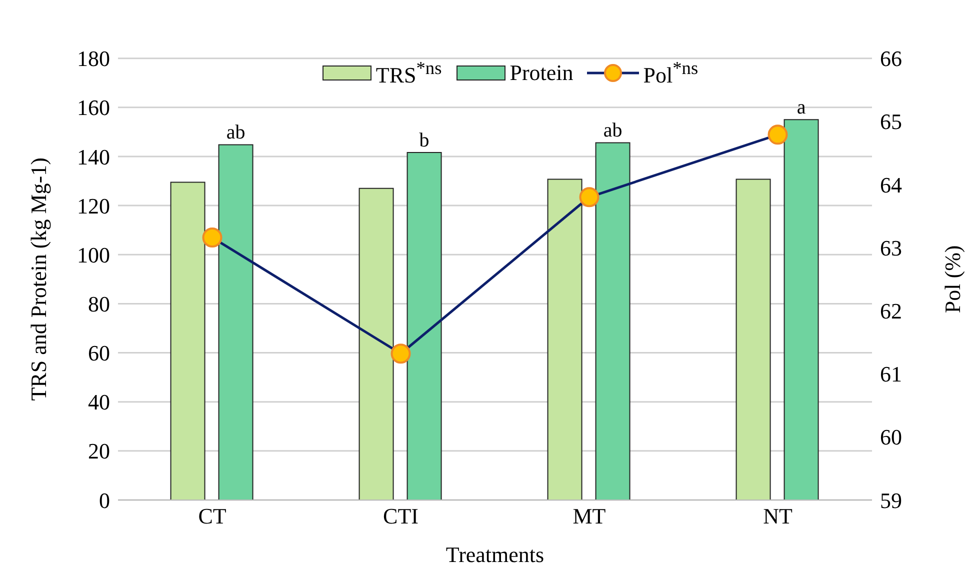 The height and width of the screenshot is (588, 980). Describe the element at coordinates (801, 107) in the screenshot. I see `annotation: a` at that location.